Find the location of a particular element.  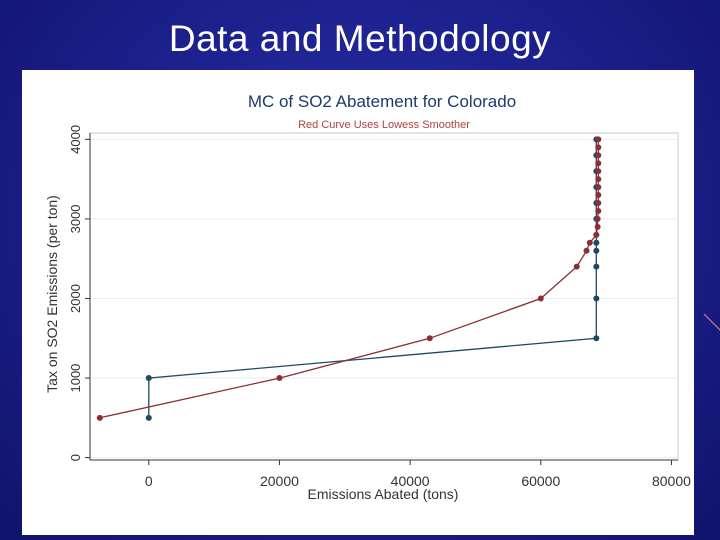

x-tick-label: 20000 is located at coordinates (279, 481).